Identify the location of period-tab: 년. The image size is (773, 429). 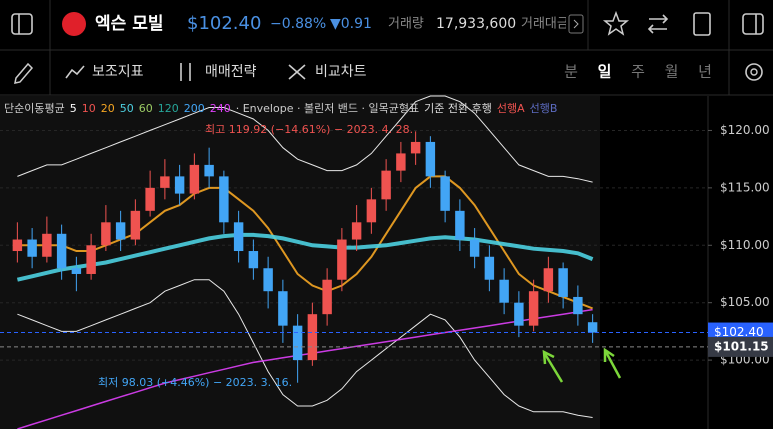
(705, 72).